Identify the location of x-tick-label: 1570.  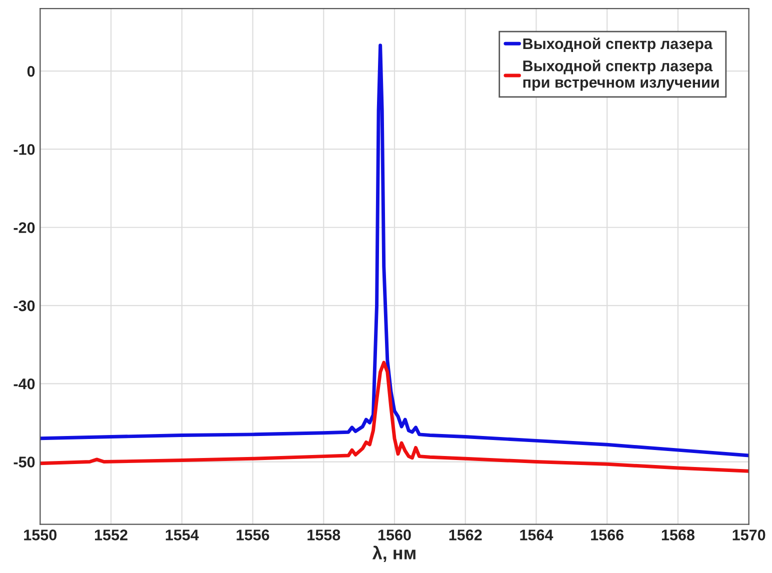
(749, 535).